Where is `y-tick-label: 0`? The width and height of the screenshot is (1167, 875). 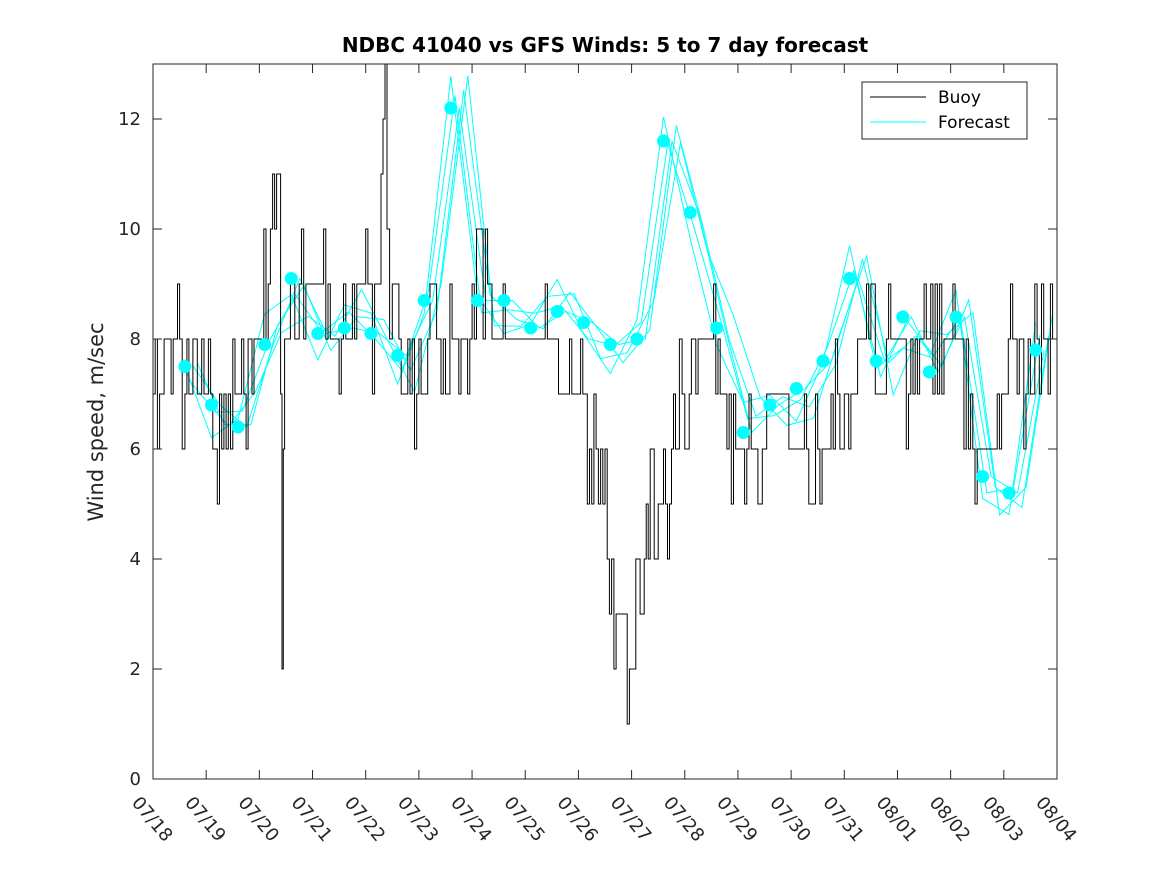 y-tick-label: 0 is located at coordinates (135, 779).